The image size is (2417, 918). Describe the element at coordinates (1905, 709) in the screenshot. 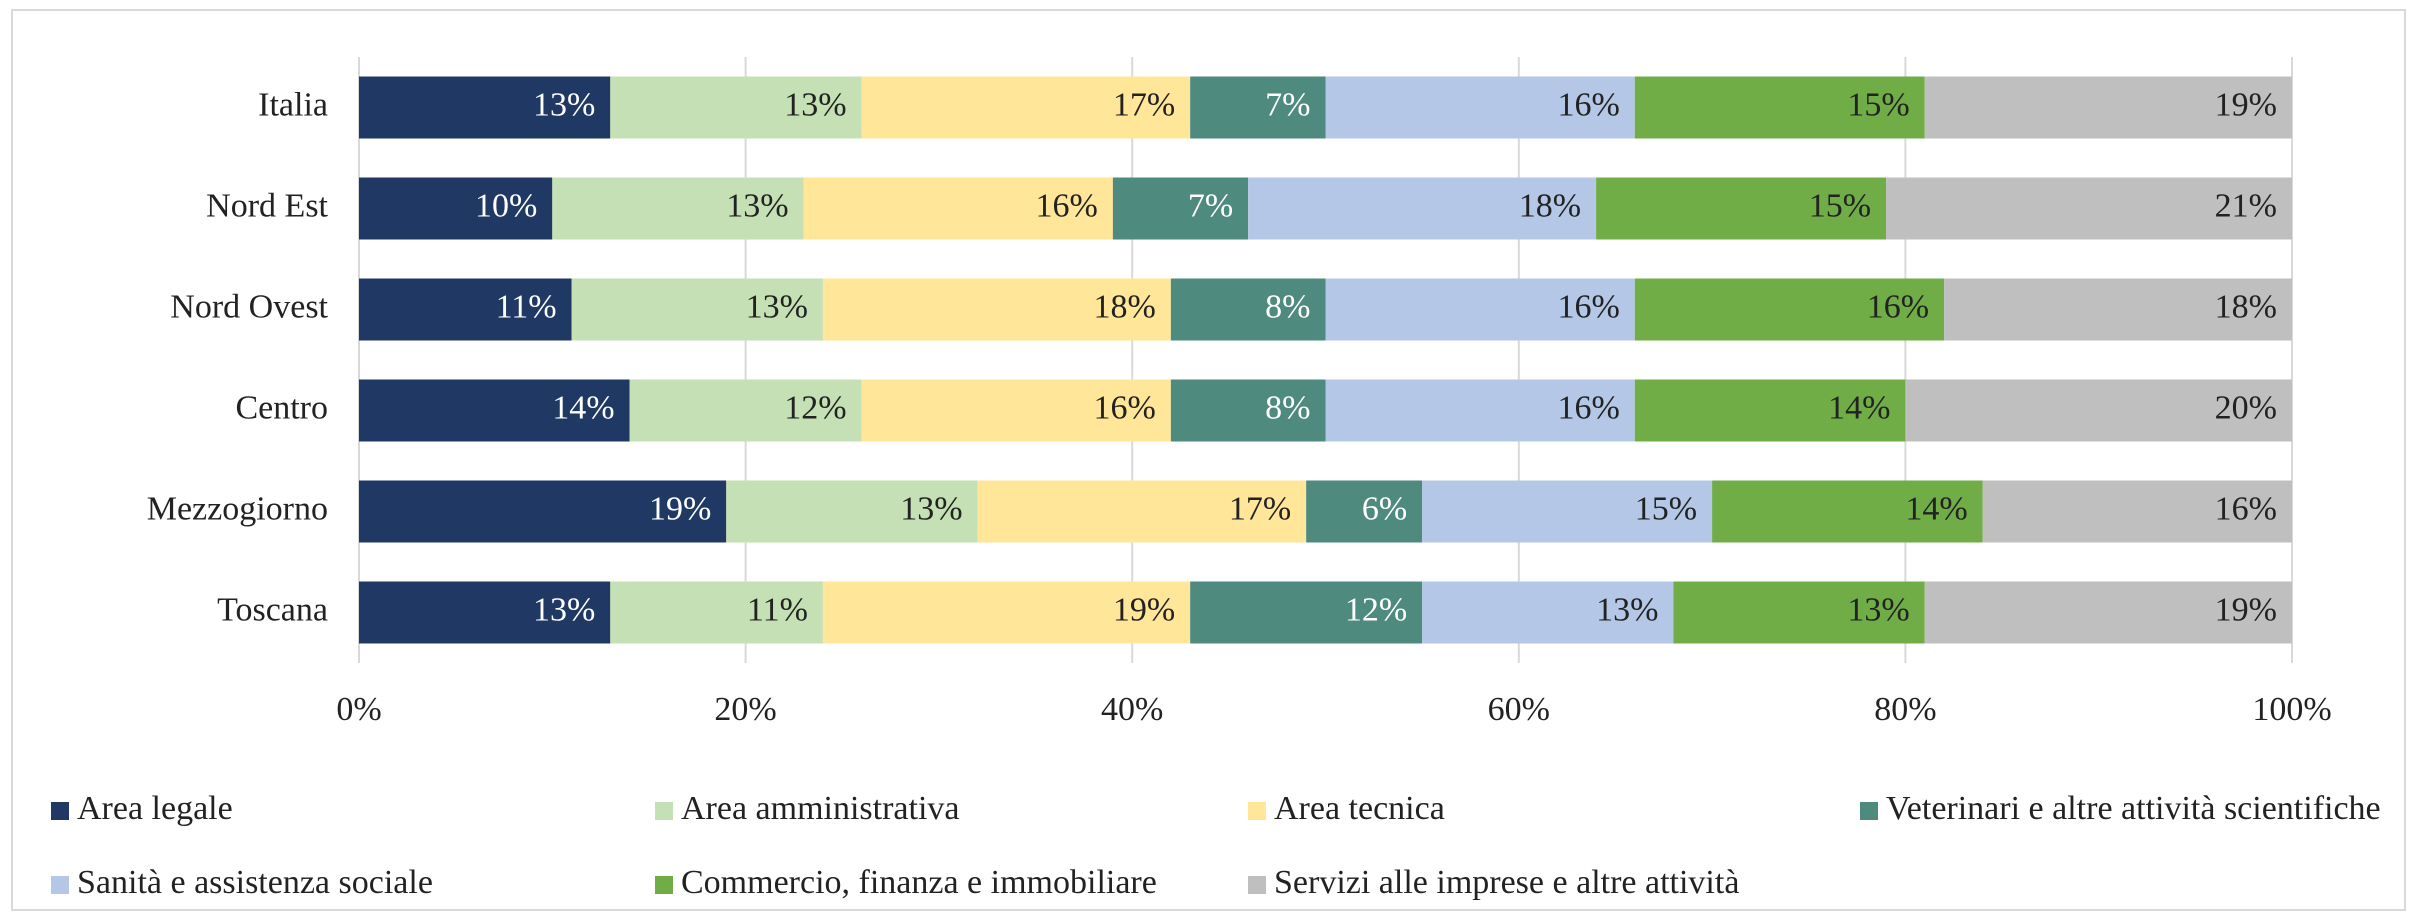

I see `x-tick-label: 80%` at that location.